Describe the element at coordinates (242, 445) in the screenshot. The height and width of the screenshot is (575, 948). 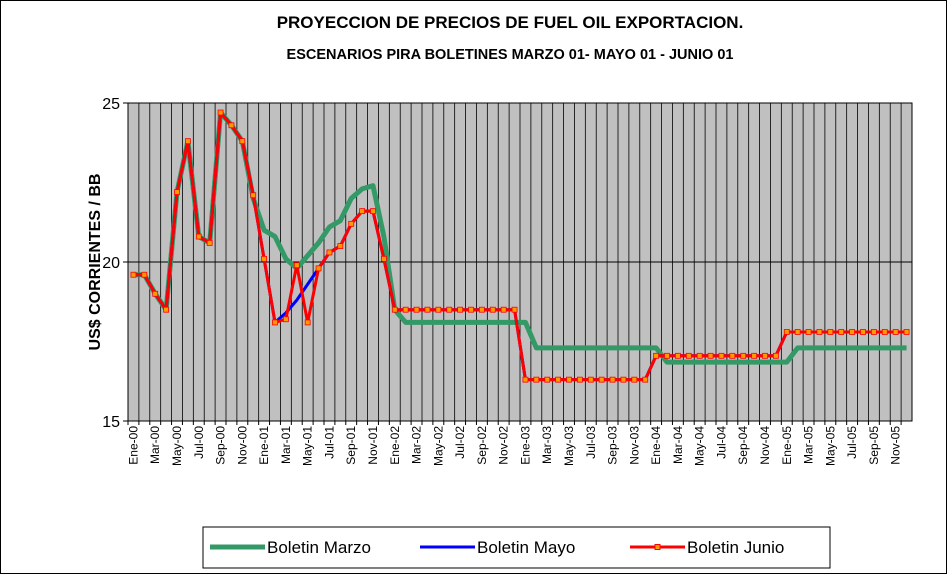
I see `x-tick-label: Nov-00` at that location.